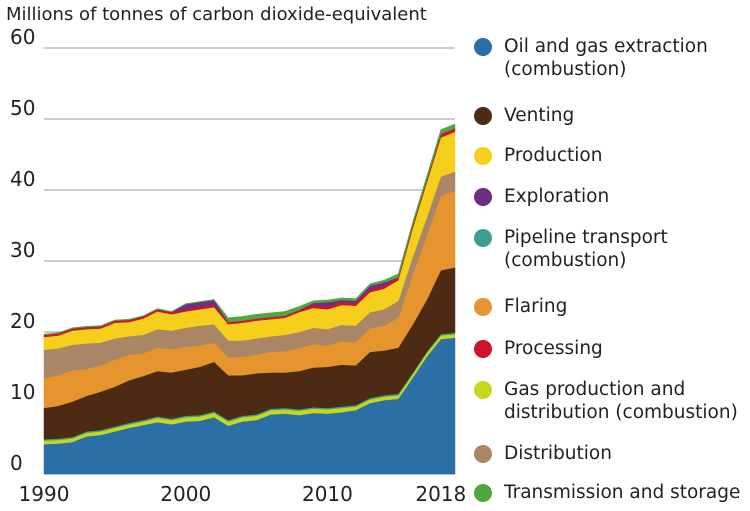 The width and height of the screenshot is (750, 511). I want to click on legend-item-production: Production, so click(538, 155).